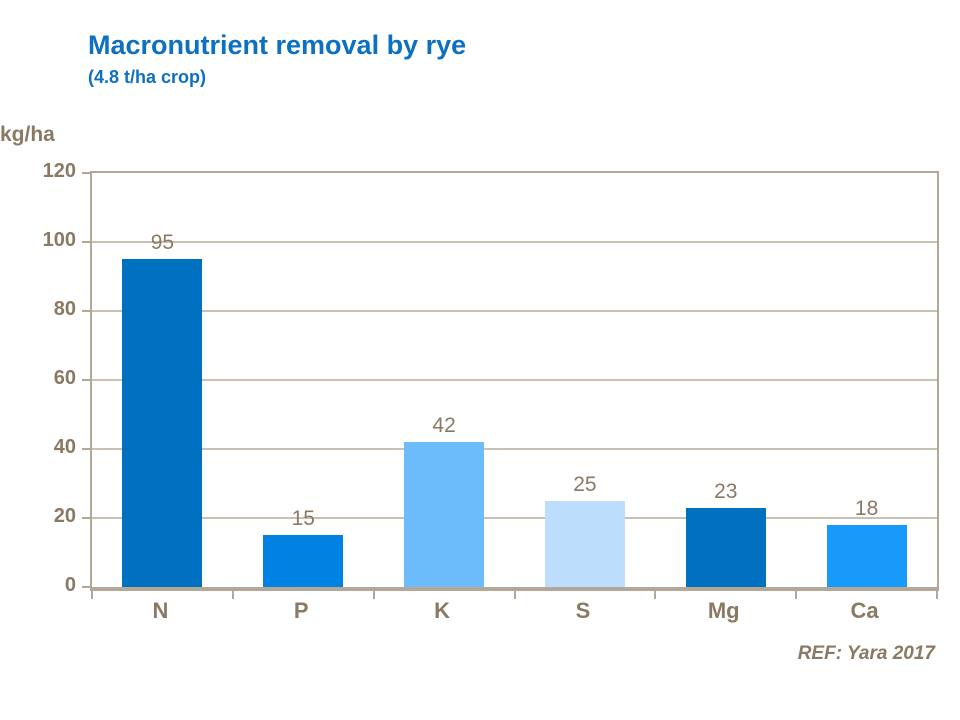 The height and width of the screenshot is (720, 960). I want to click on y-axis-tick-label: 120, so click(59, 171).